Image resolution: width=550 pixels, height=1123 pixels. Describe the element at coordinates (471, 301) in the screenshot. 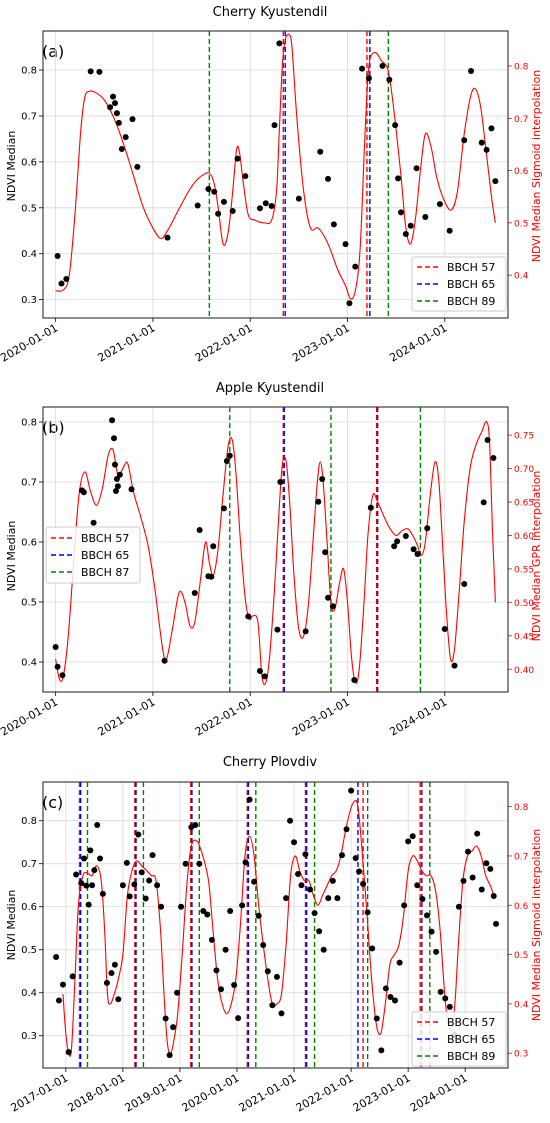

I see `panel-a-legend-bbch89: BBCH 89` at that location.